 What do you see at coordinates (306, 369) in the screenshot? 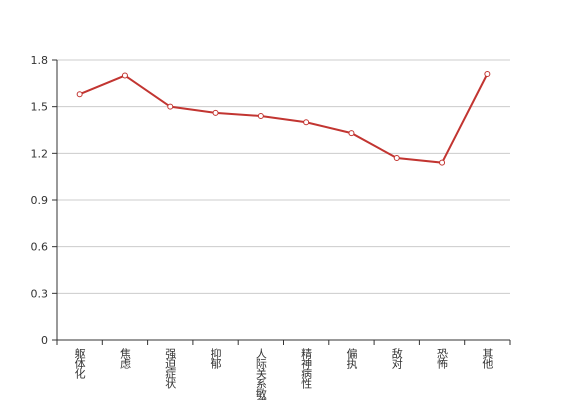
I see `x-tick-label: 精神病性` at bounding box center [306, 369].